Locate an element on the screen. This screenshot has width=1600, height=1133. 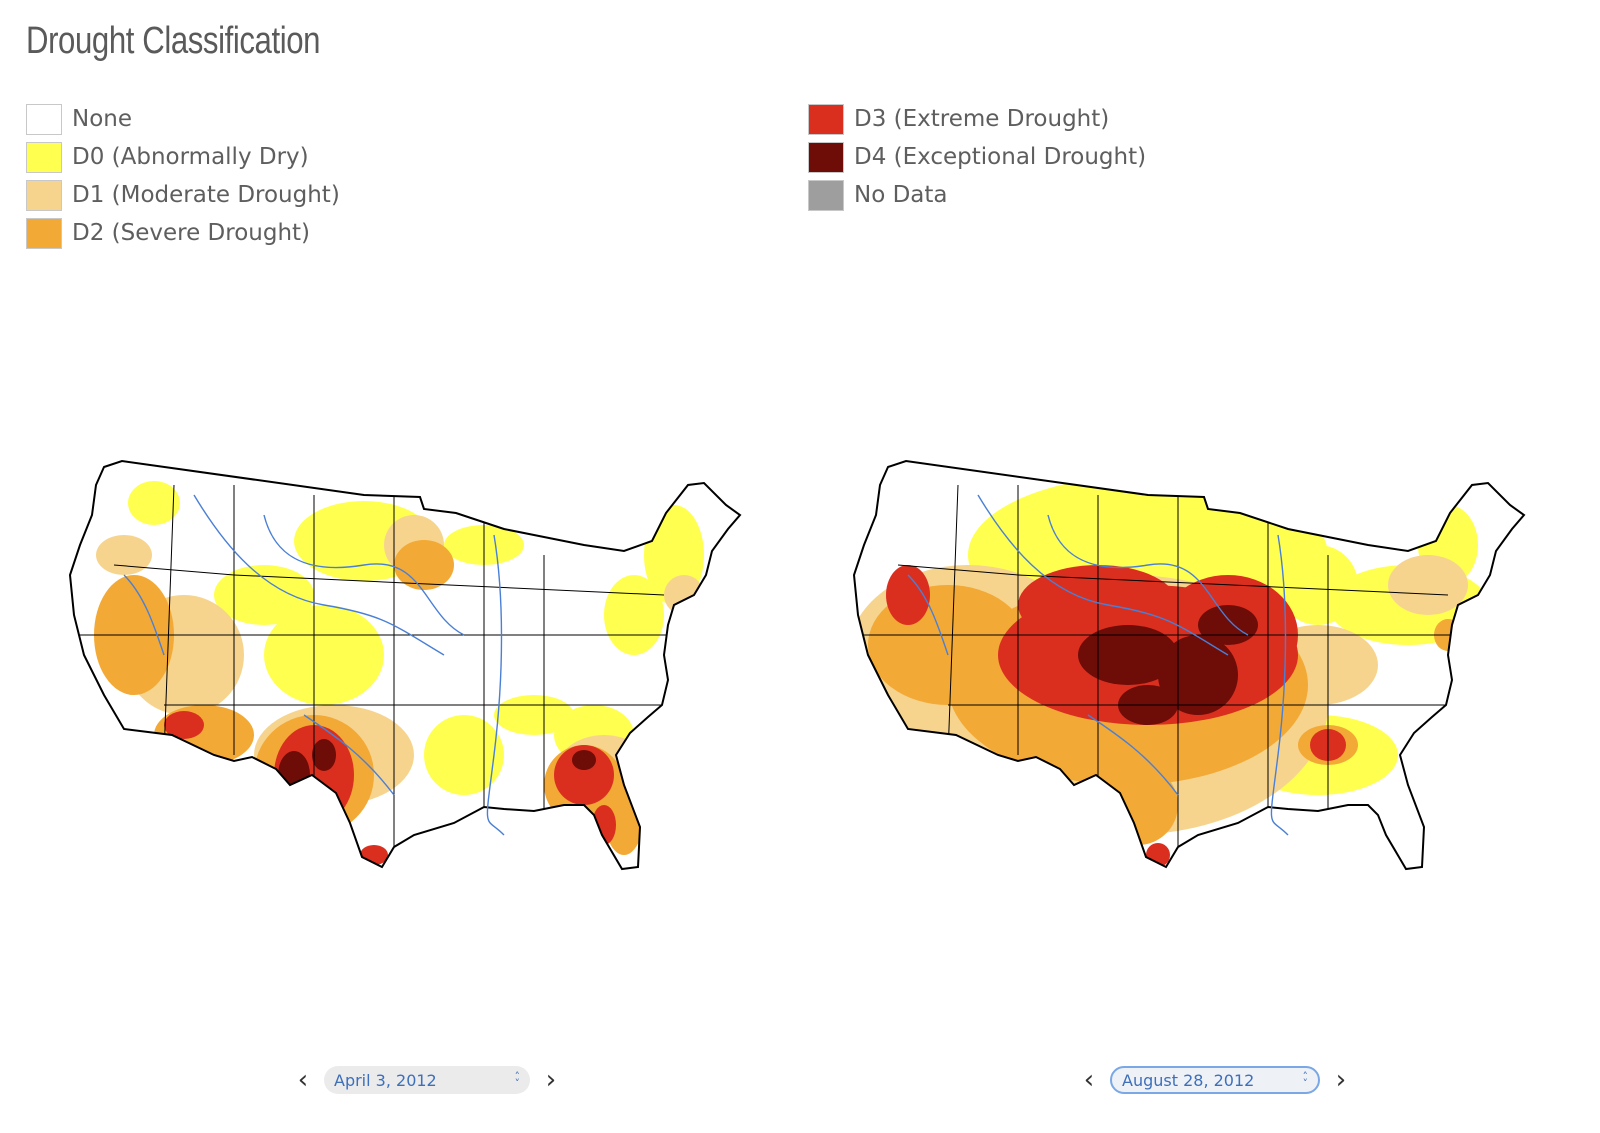
date-nav-right: ‹ August 28, 2012 ˄ ˅ › is located at coordinates (1215, 1080).